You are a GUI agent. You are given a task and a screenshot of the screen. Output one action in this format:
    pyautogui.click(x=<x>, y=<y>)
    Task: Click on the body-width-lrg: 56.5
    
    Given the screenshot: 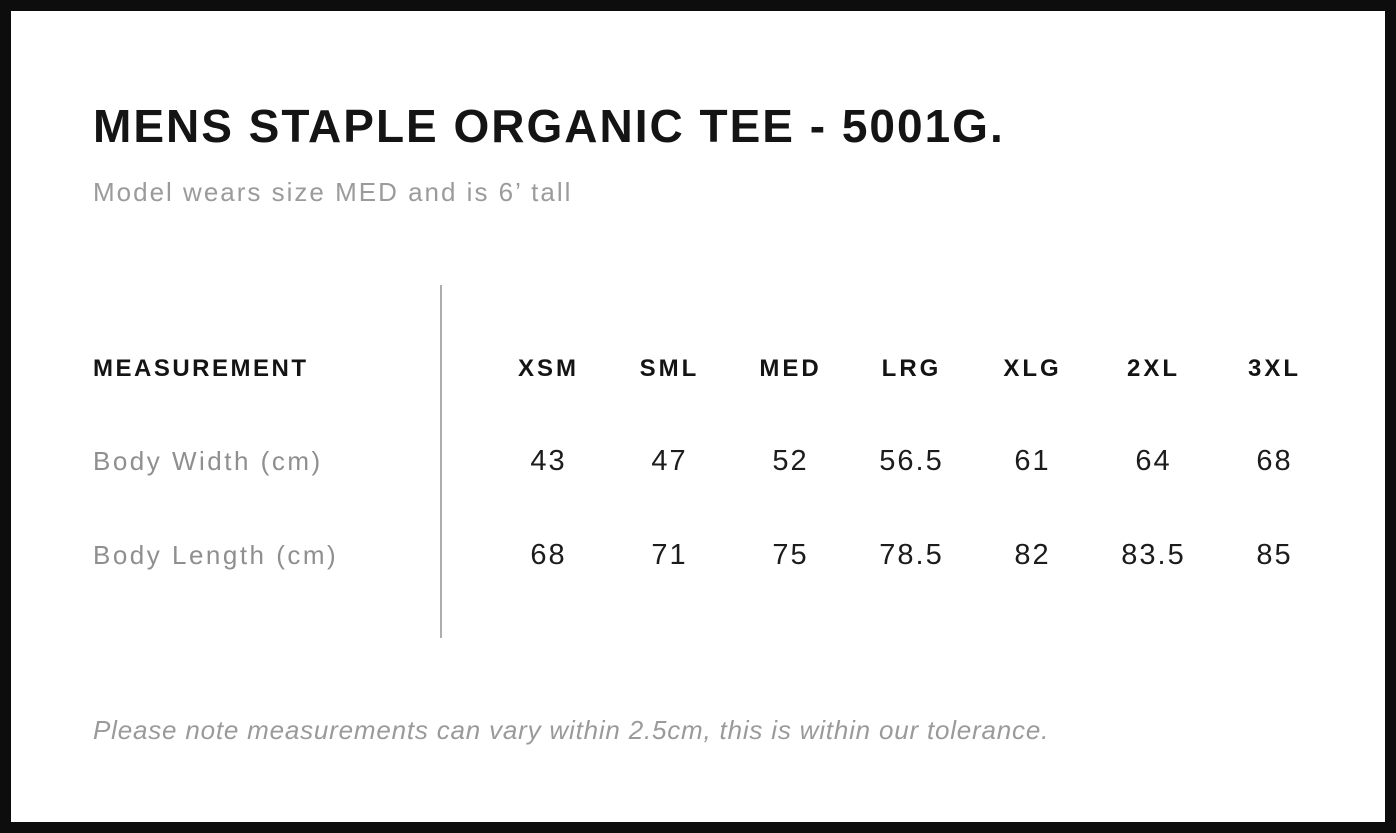 What is the action you would take?
    pyautogui.click(x=911, y=460)
    